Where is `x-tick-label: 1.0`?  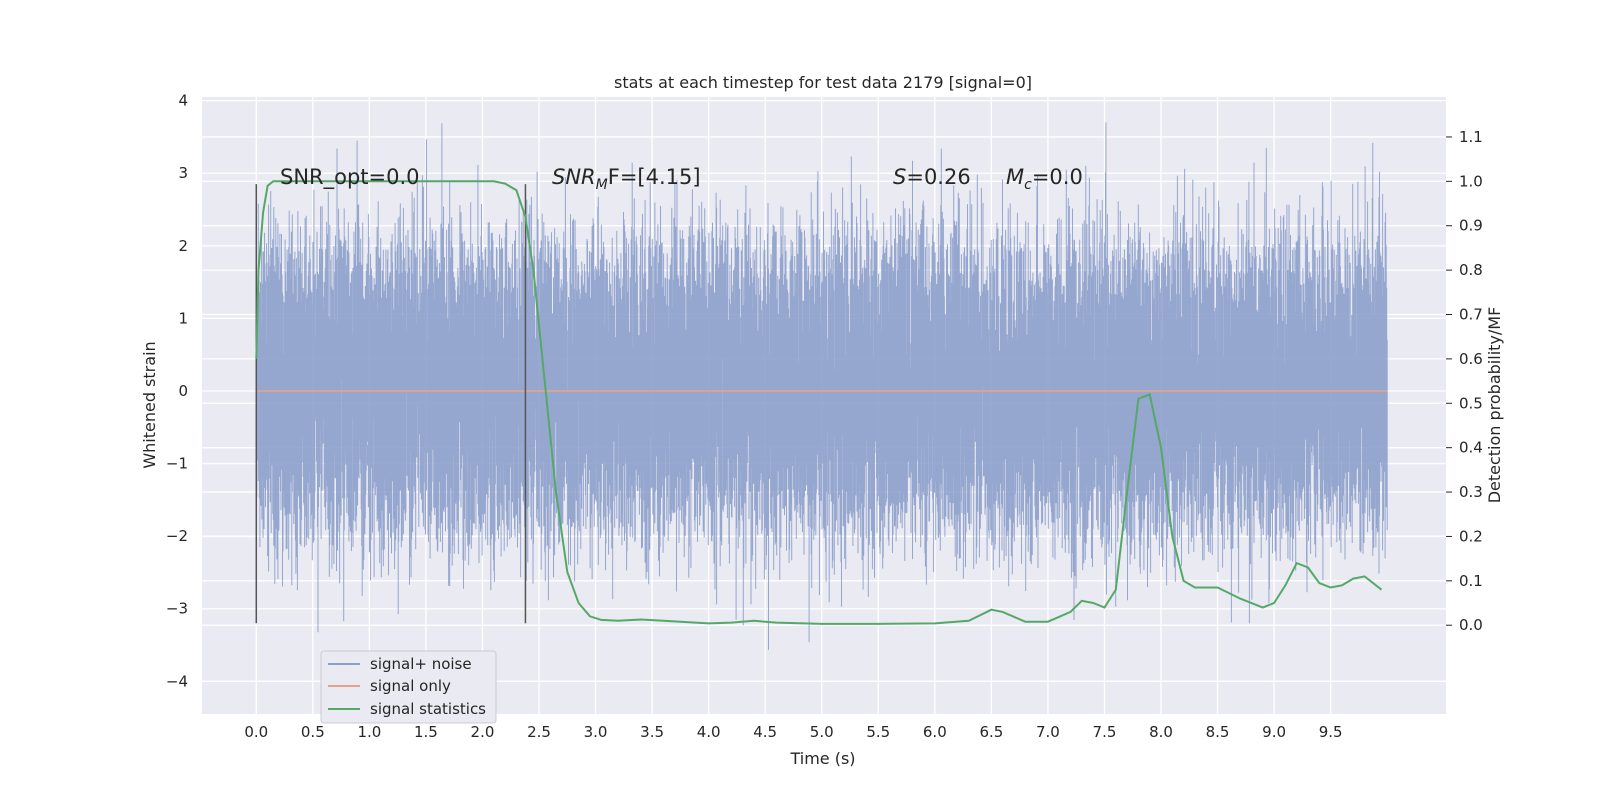 x-tick-label: 1.0 is located at coordinates (369, 732).